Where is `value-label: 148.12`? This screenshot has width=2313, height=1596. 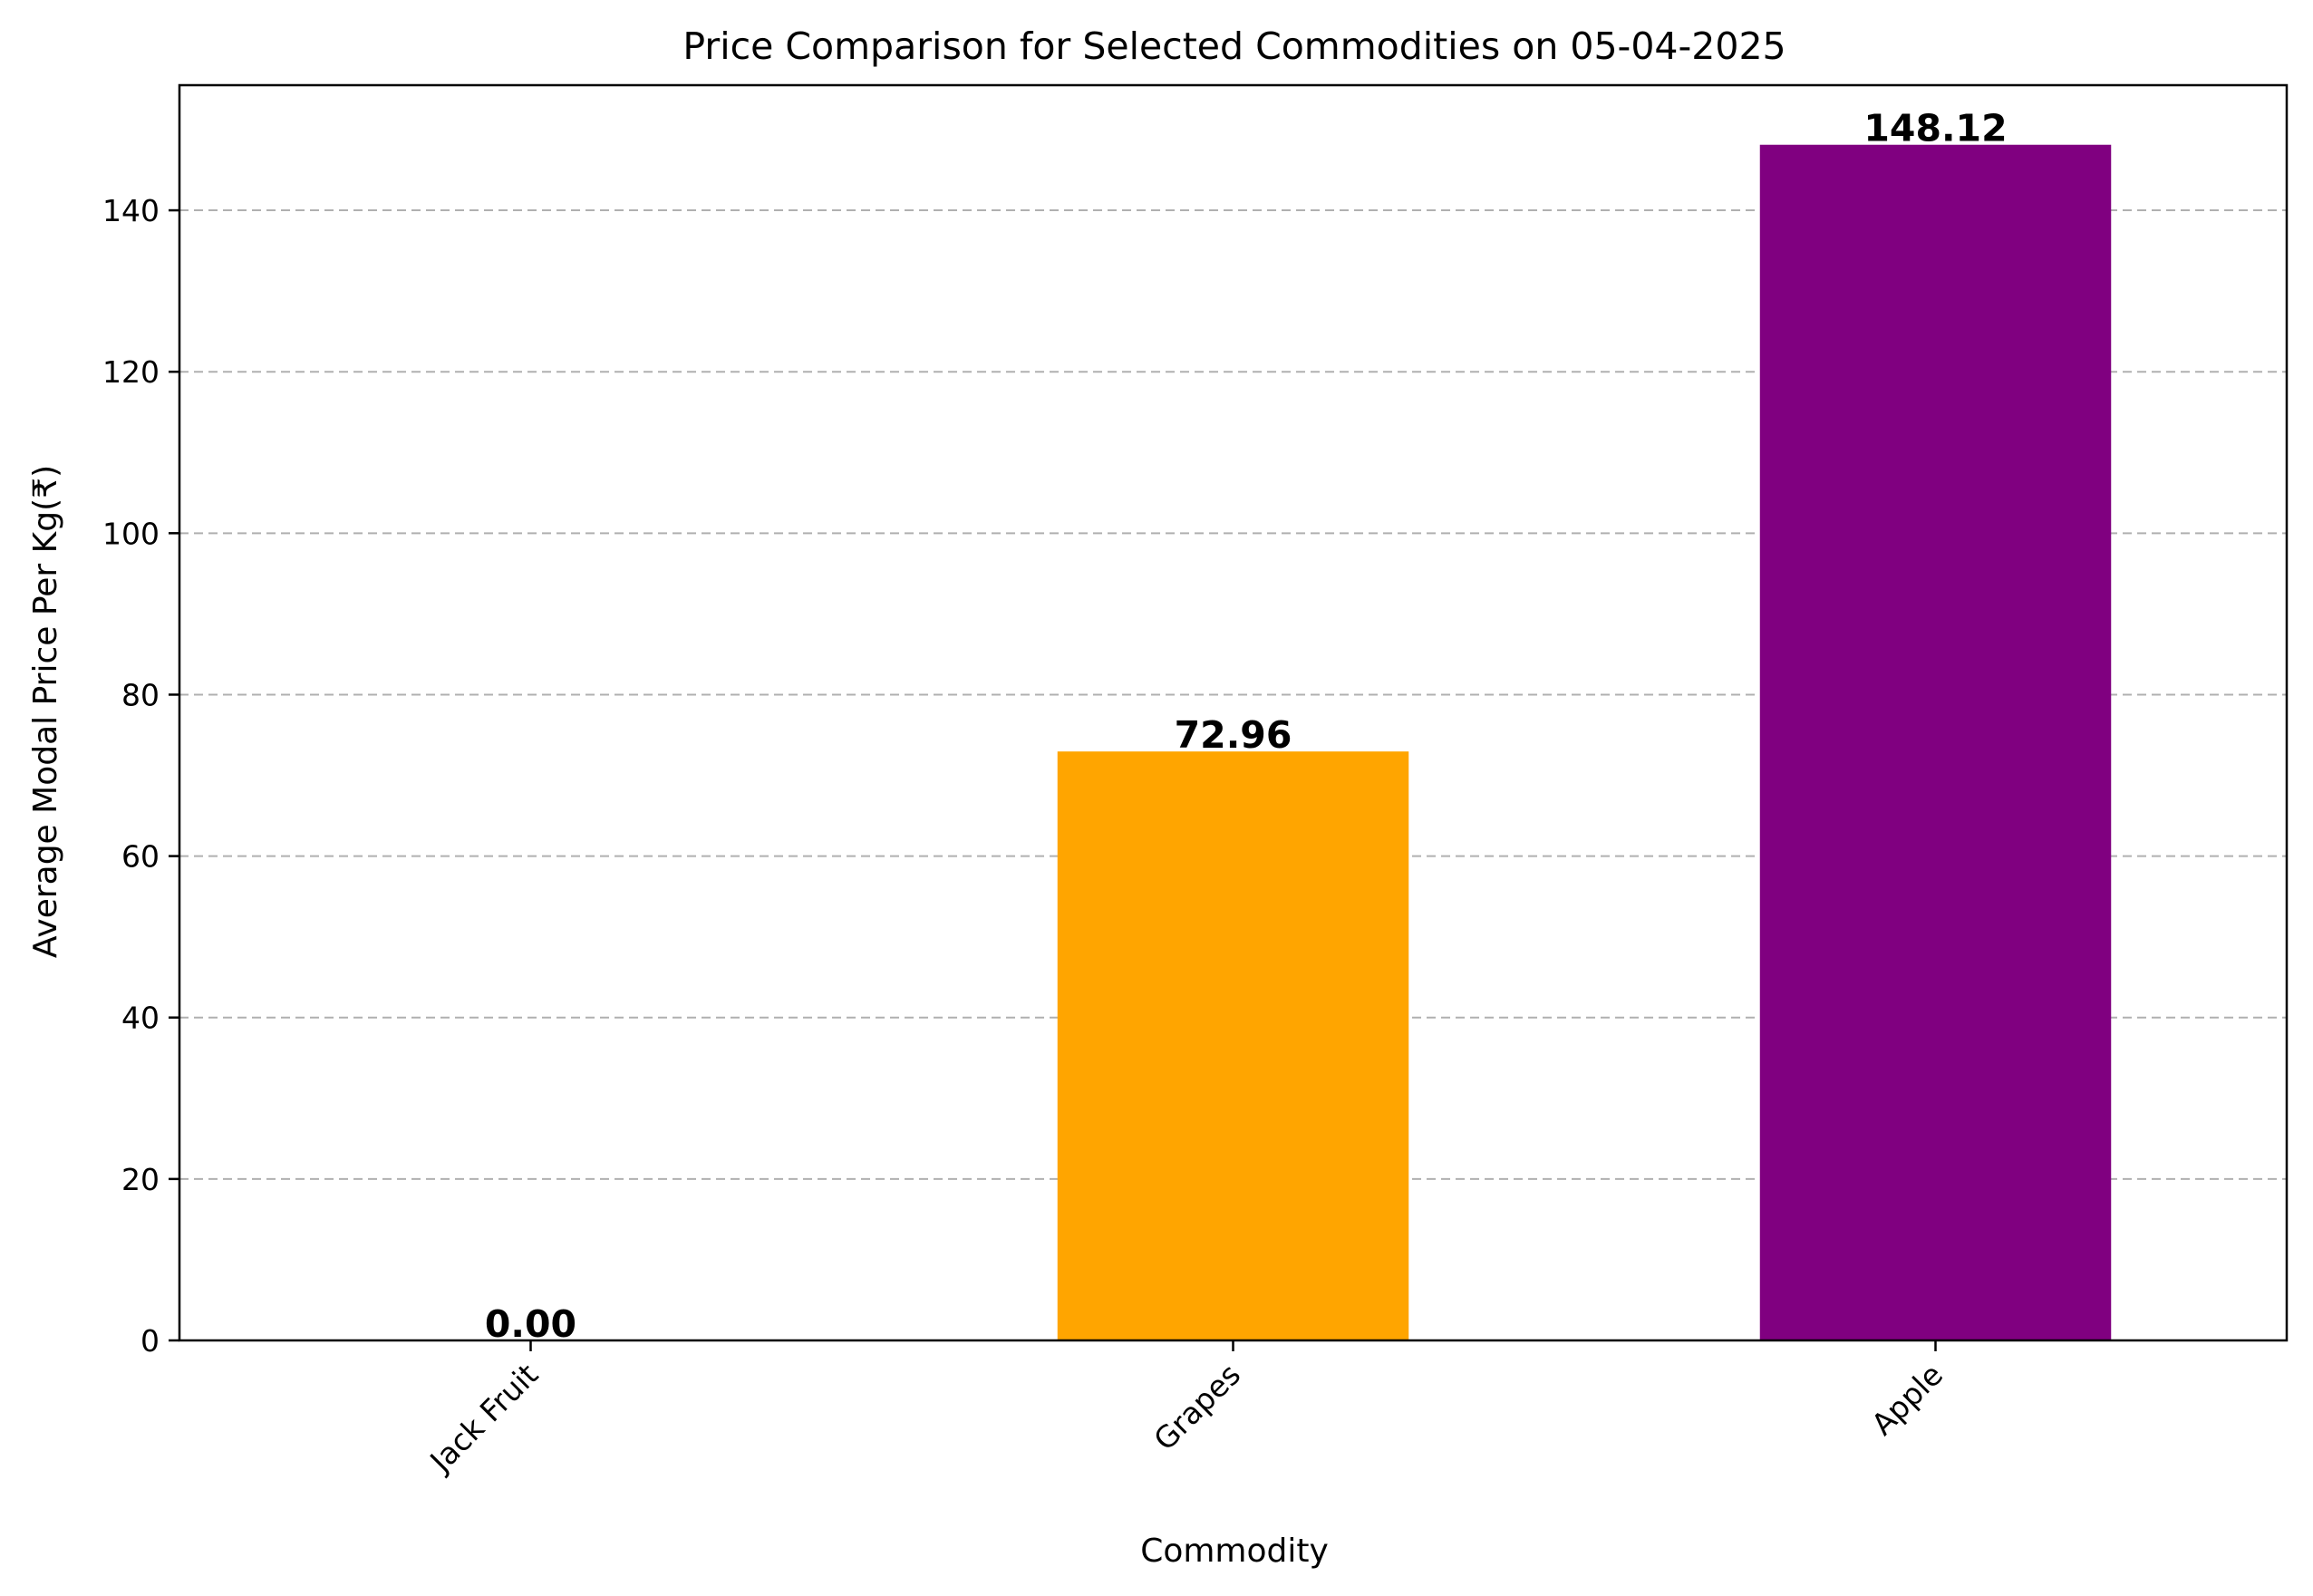 value-label: 148.12 is located at coordinates (1935, 128).